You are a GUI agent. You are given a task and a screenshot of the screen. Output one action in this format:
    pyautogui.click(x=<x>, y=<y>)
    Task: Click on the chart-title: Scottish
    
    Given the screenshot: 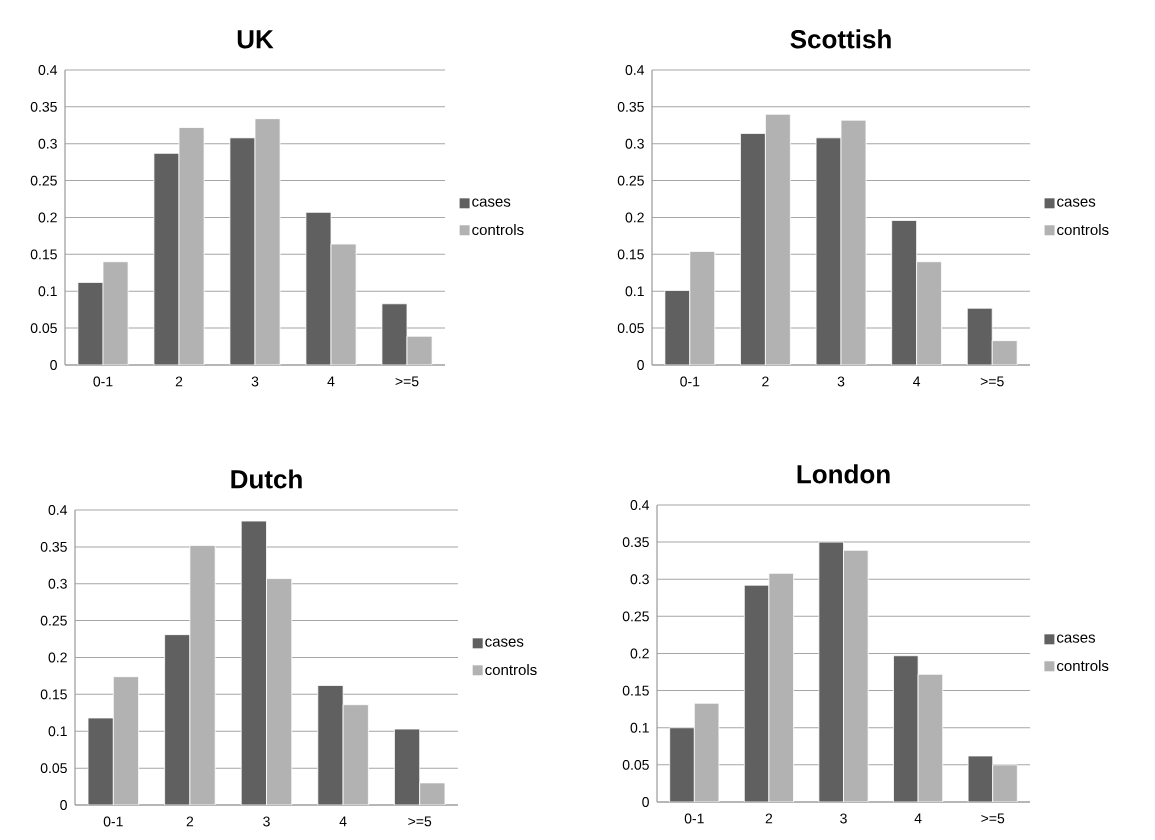 What is the action you would take?
    pyautogui.click(x=840, y=39)
    